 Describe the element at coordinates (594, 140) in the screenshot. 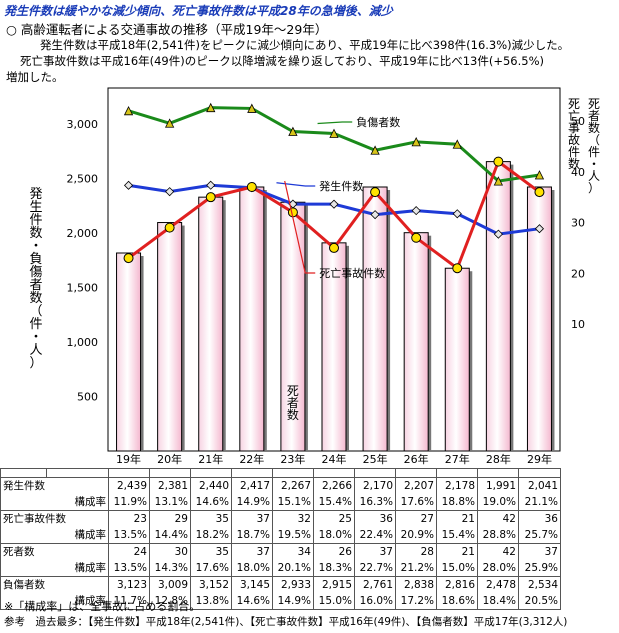

I see `y-right-axis-label-deaths-char: （` at that location.